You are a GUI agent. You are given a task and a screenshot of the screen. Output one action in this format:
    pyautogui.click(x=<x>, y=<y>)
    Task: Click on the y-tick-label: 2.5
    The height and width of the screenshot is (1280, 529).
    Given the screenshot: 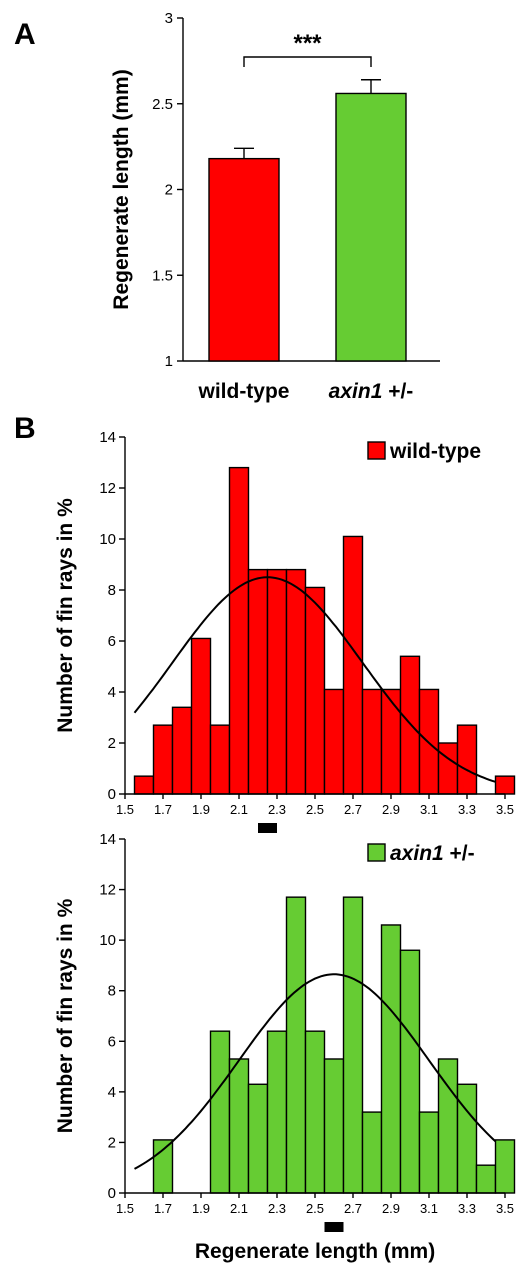 What is the action you would take?
    pyautogui.click(x=162, y=104)
    